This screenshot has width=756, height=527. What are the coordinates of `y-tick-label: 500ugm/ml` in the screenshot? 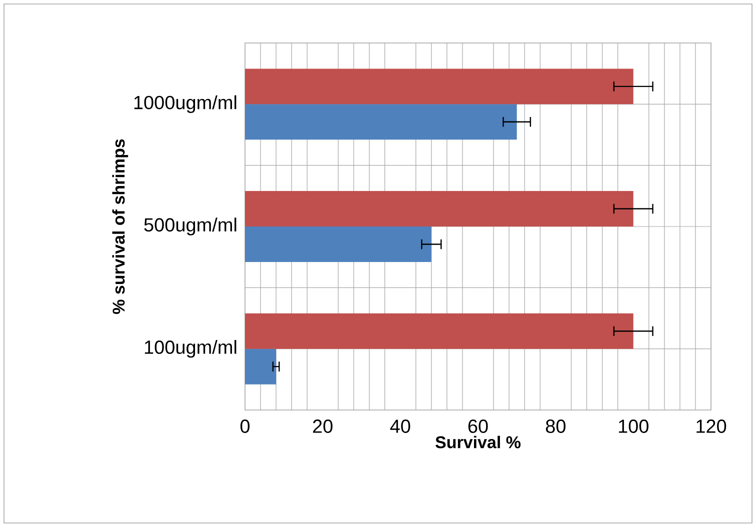 It's located at (190, 227).